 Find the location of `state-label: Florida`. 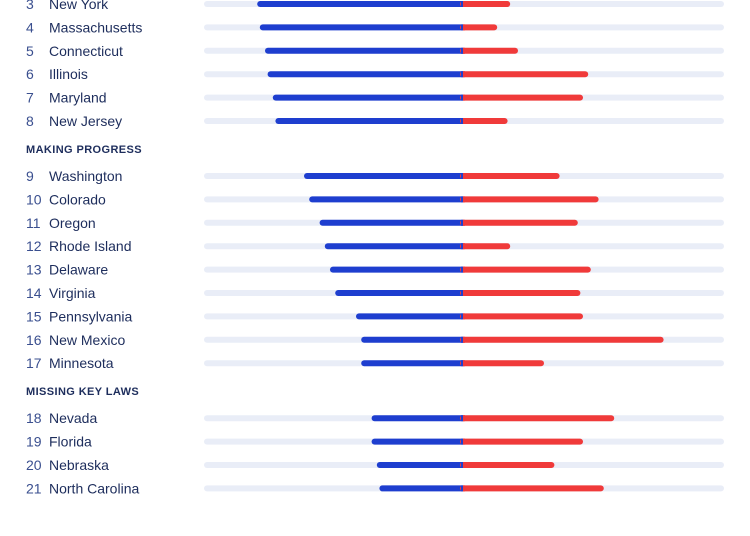

state-label: Florida is located at coordinates (70, 442).